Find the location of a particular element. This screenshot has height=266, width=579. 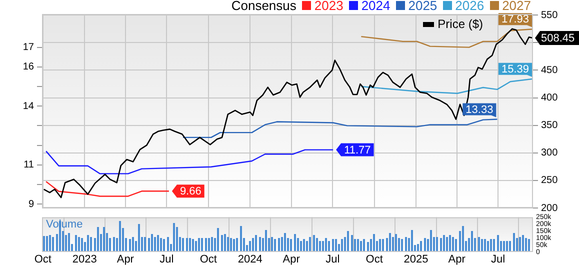

y-tick-label: 9 is located at coordinates (31, 204).